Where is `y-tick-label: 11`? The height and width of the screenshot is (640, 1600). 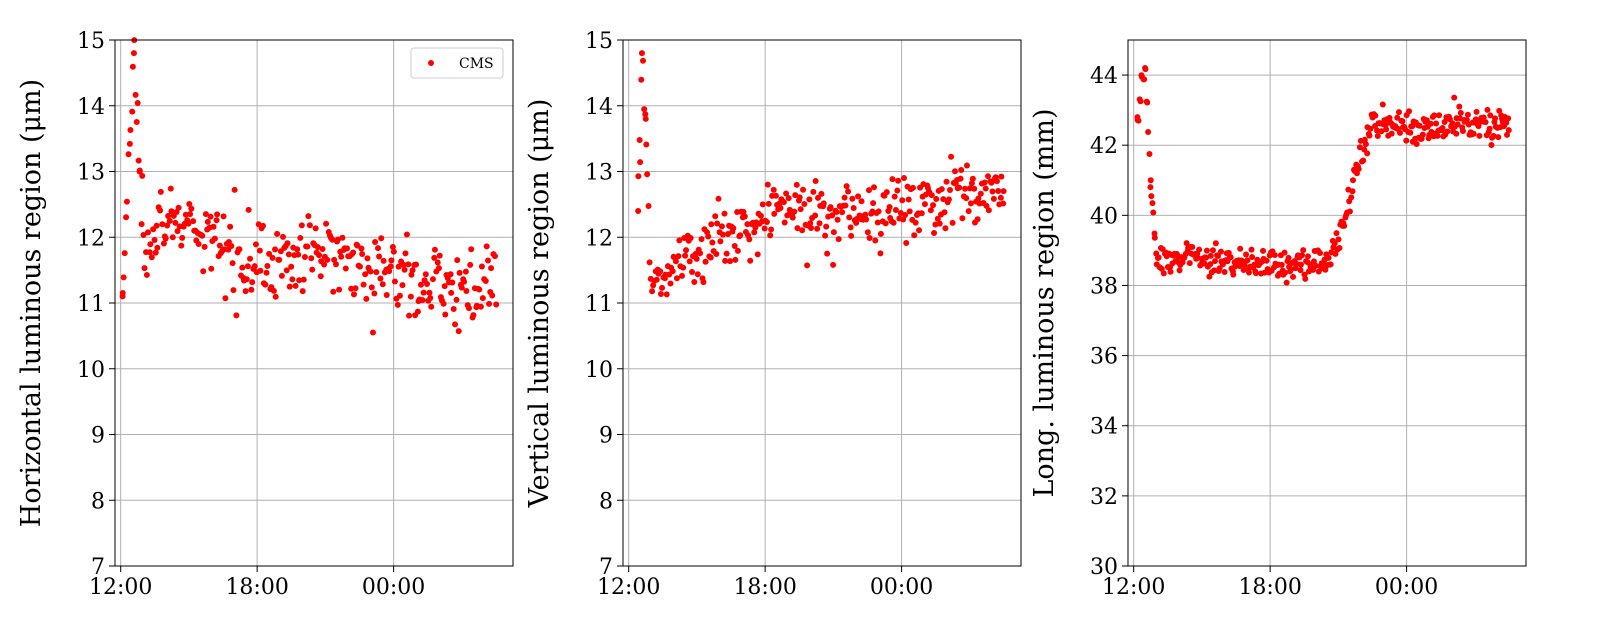 y-tick-label: 11 is located at coordinates (91, 304).